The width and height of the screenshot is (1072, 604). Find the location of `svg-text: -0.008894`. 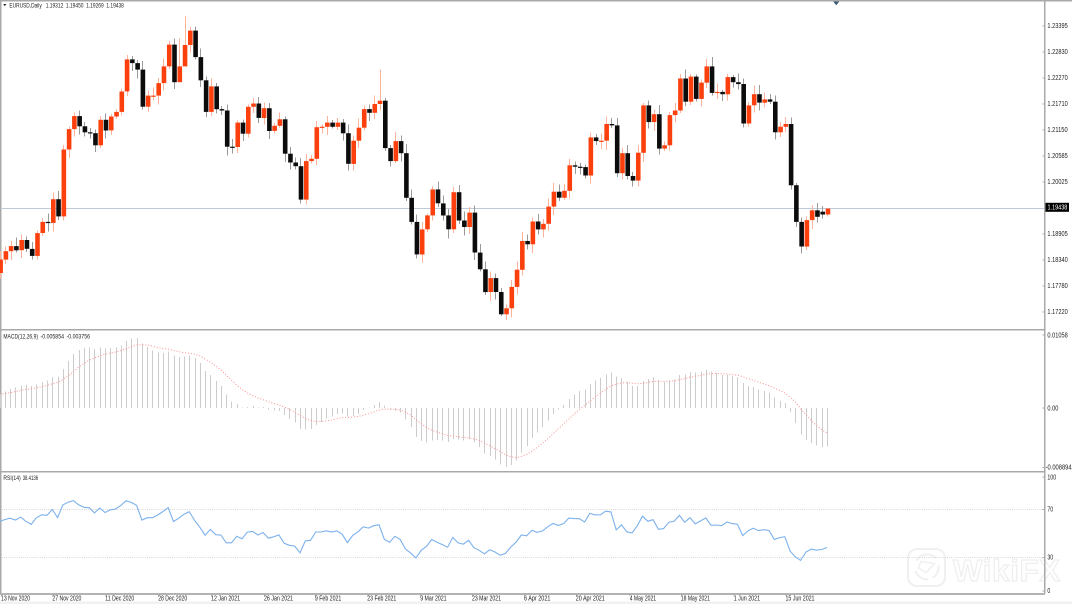

svg-text: -0.008894 is located at coordinates (1059, 468).